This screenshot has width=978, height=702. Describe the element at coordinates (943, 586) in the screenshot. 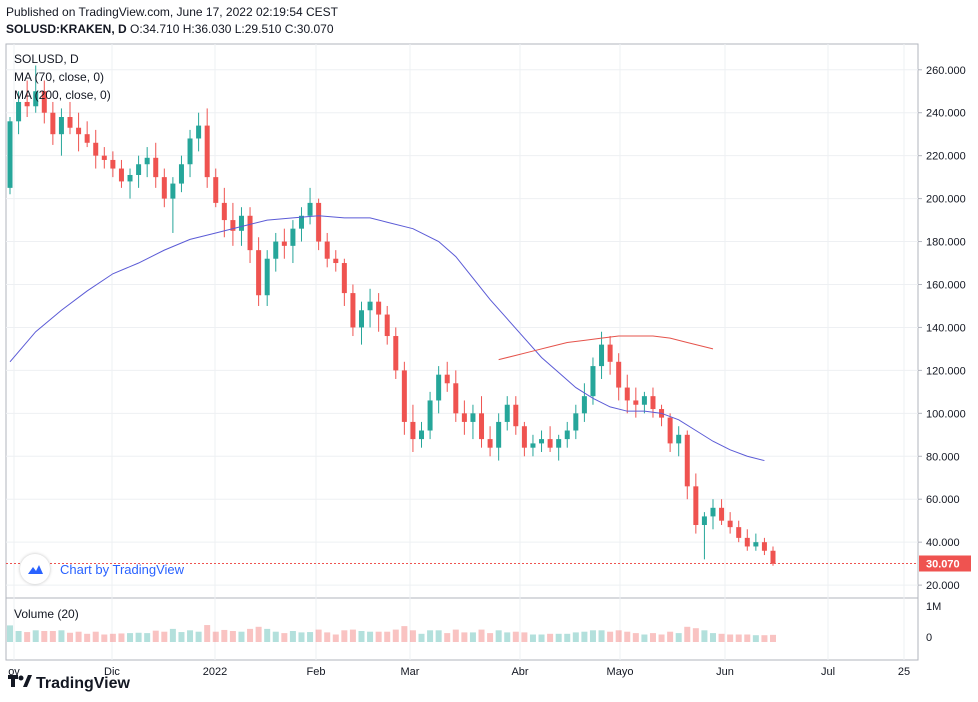

I see `y-tick-label: 20.000` at that location.